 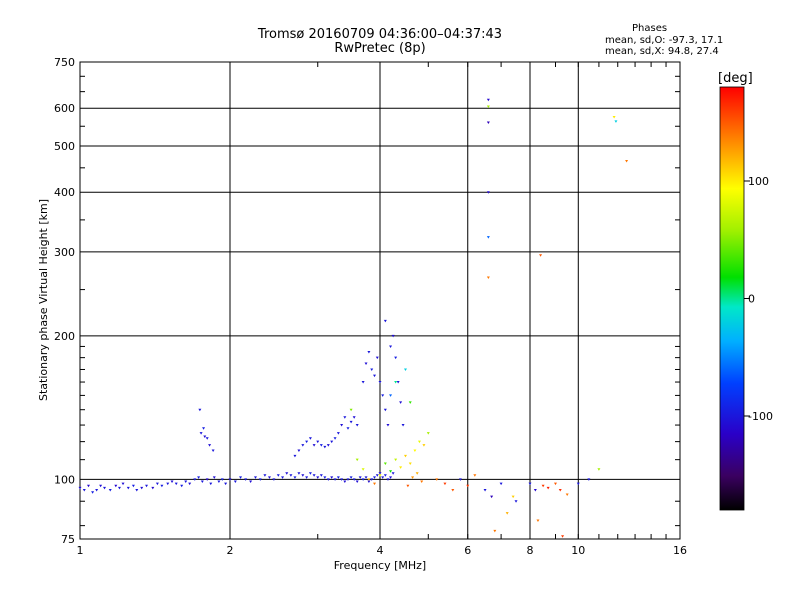 What do you see at coordinates (64, 252) in the screenshot?
I see `y-tick-label: 300` at bounding box center [64, 252].